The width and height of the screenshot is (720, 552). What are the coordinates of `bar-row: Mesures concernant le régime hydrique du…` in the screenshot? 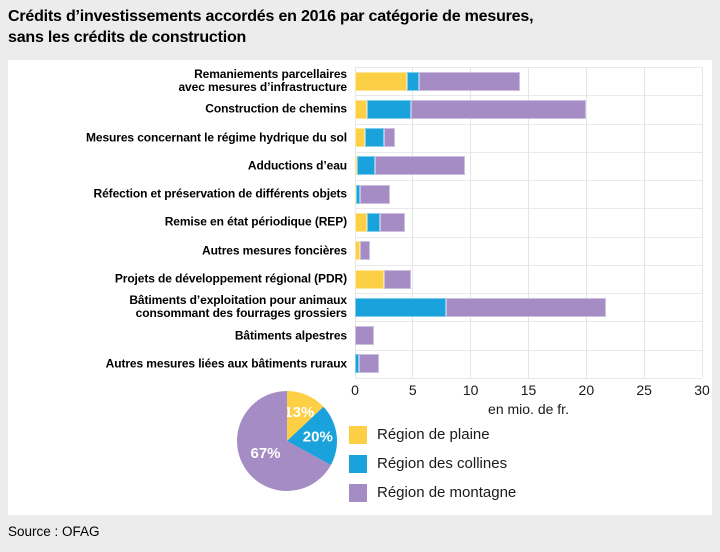 It's located at (360, 138).